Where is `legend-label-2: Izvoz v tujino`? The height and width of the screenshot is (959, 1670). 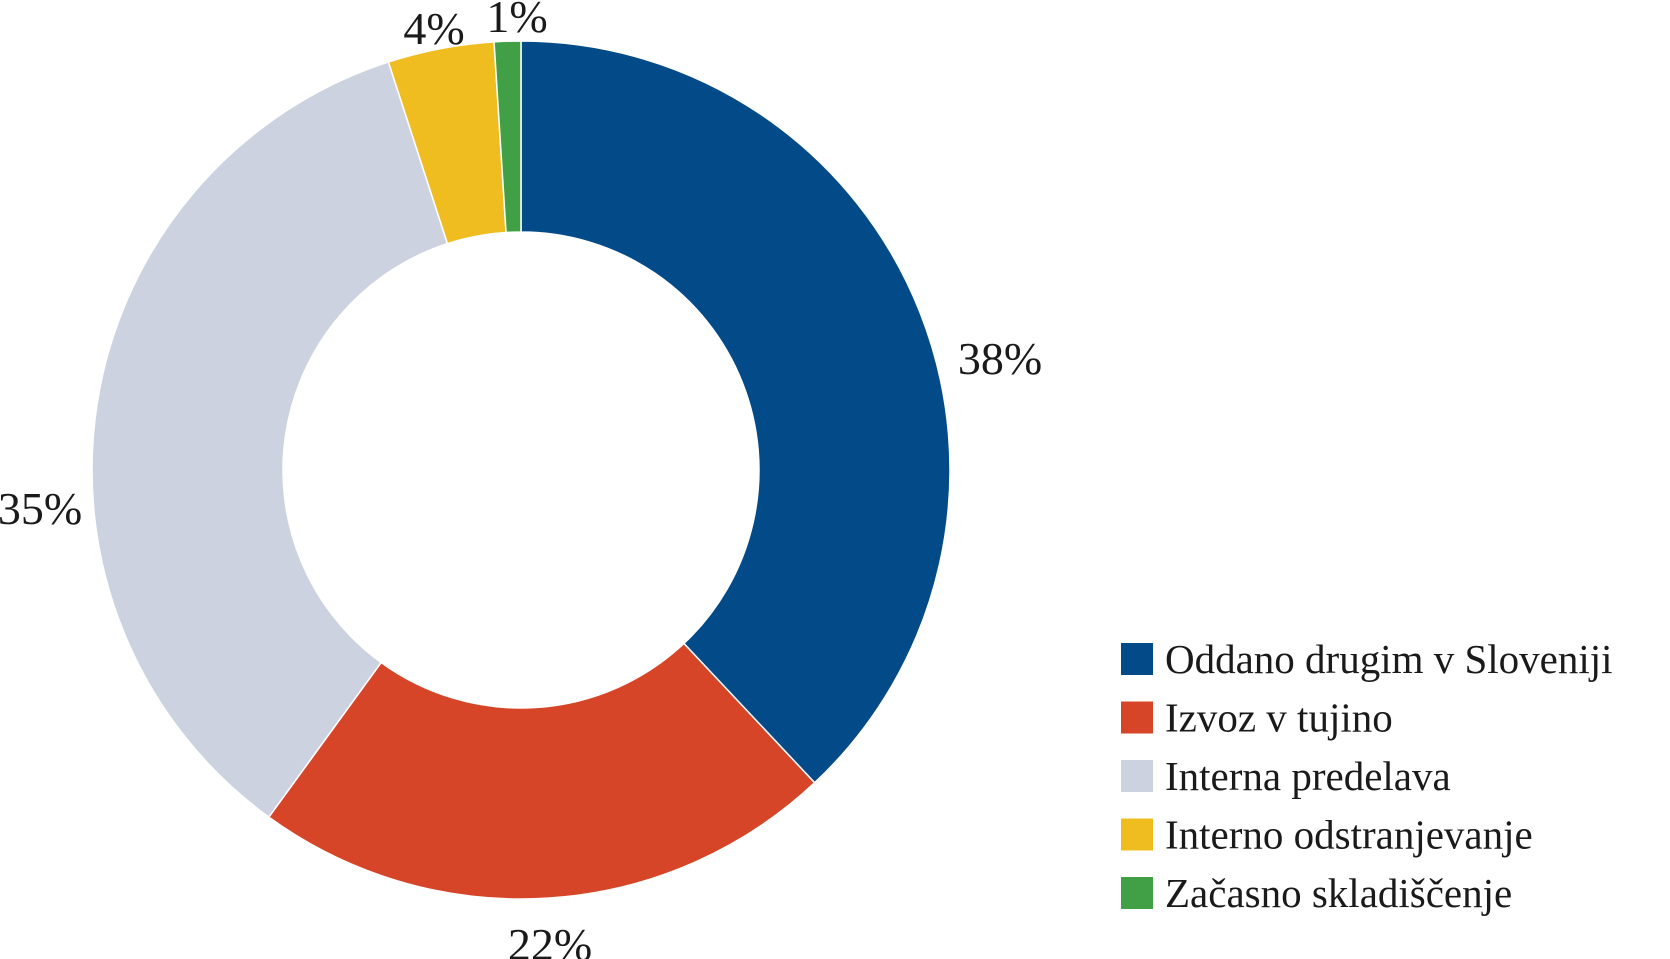 legend-label-2: Izvoz v tujino is located at coordinates (1279, 718).